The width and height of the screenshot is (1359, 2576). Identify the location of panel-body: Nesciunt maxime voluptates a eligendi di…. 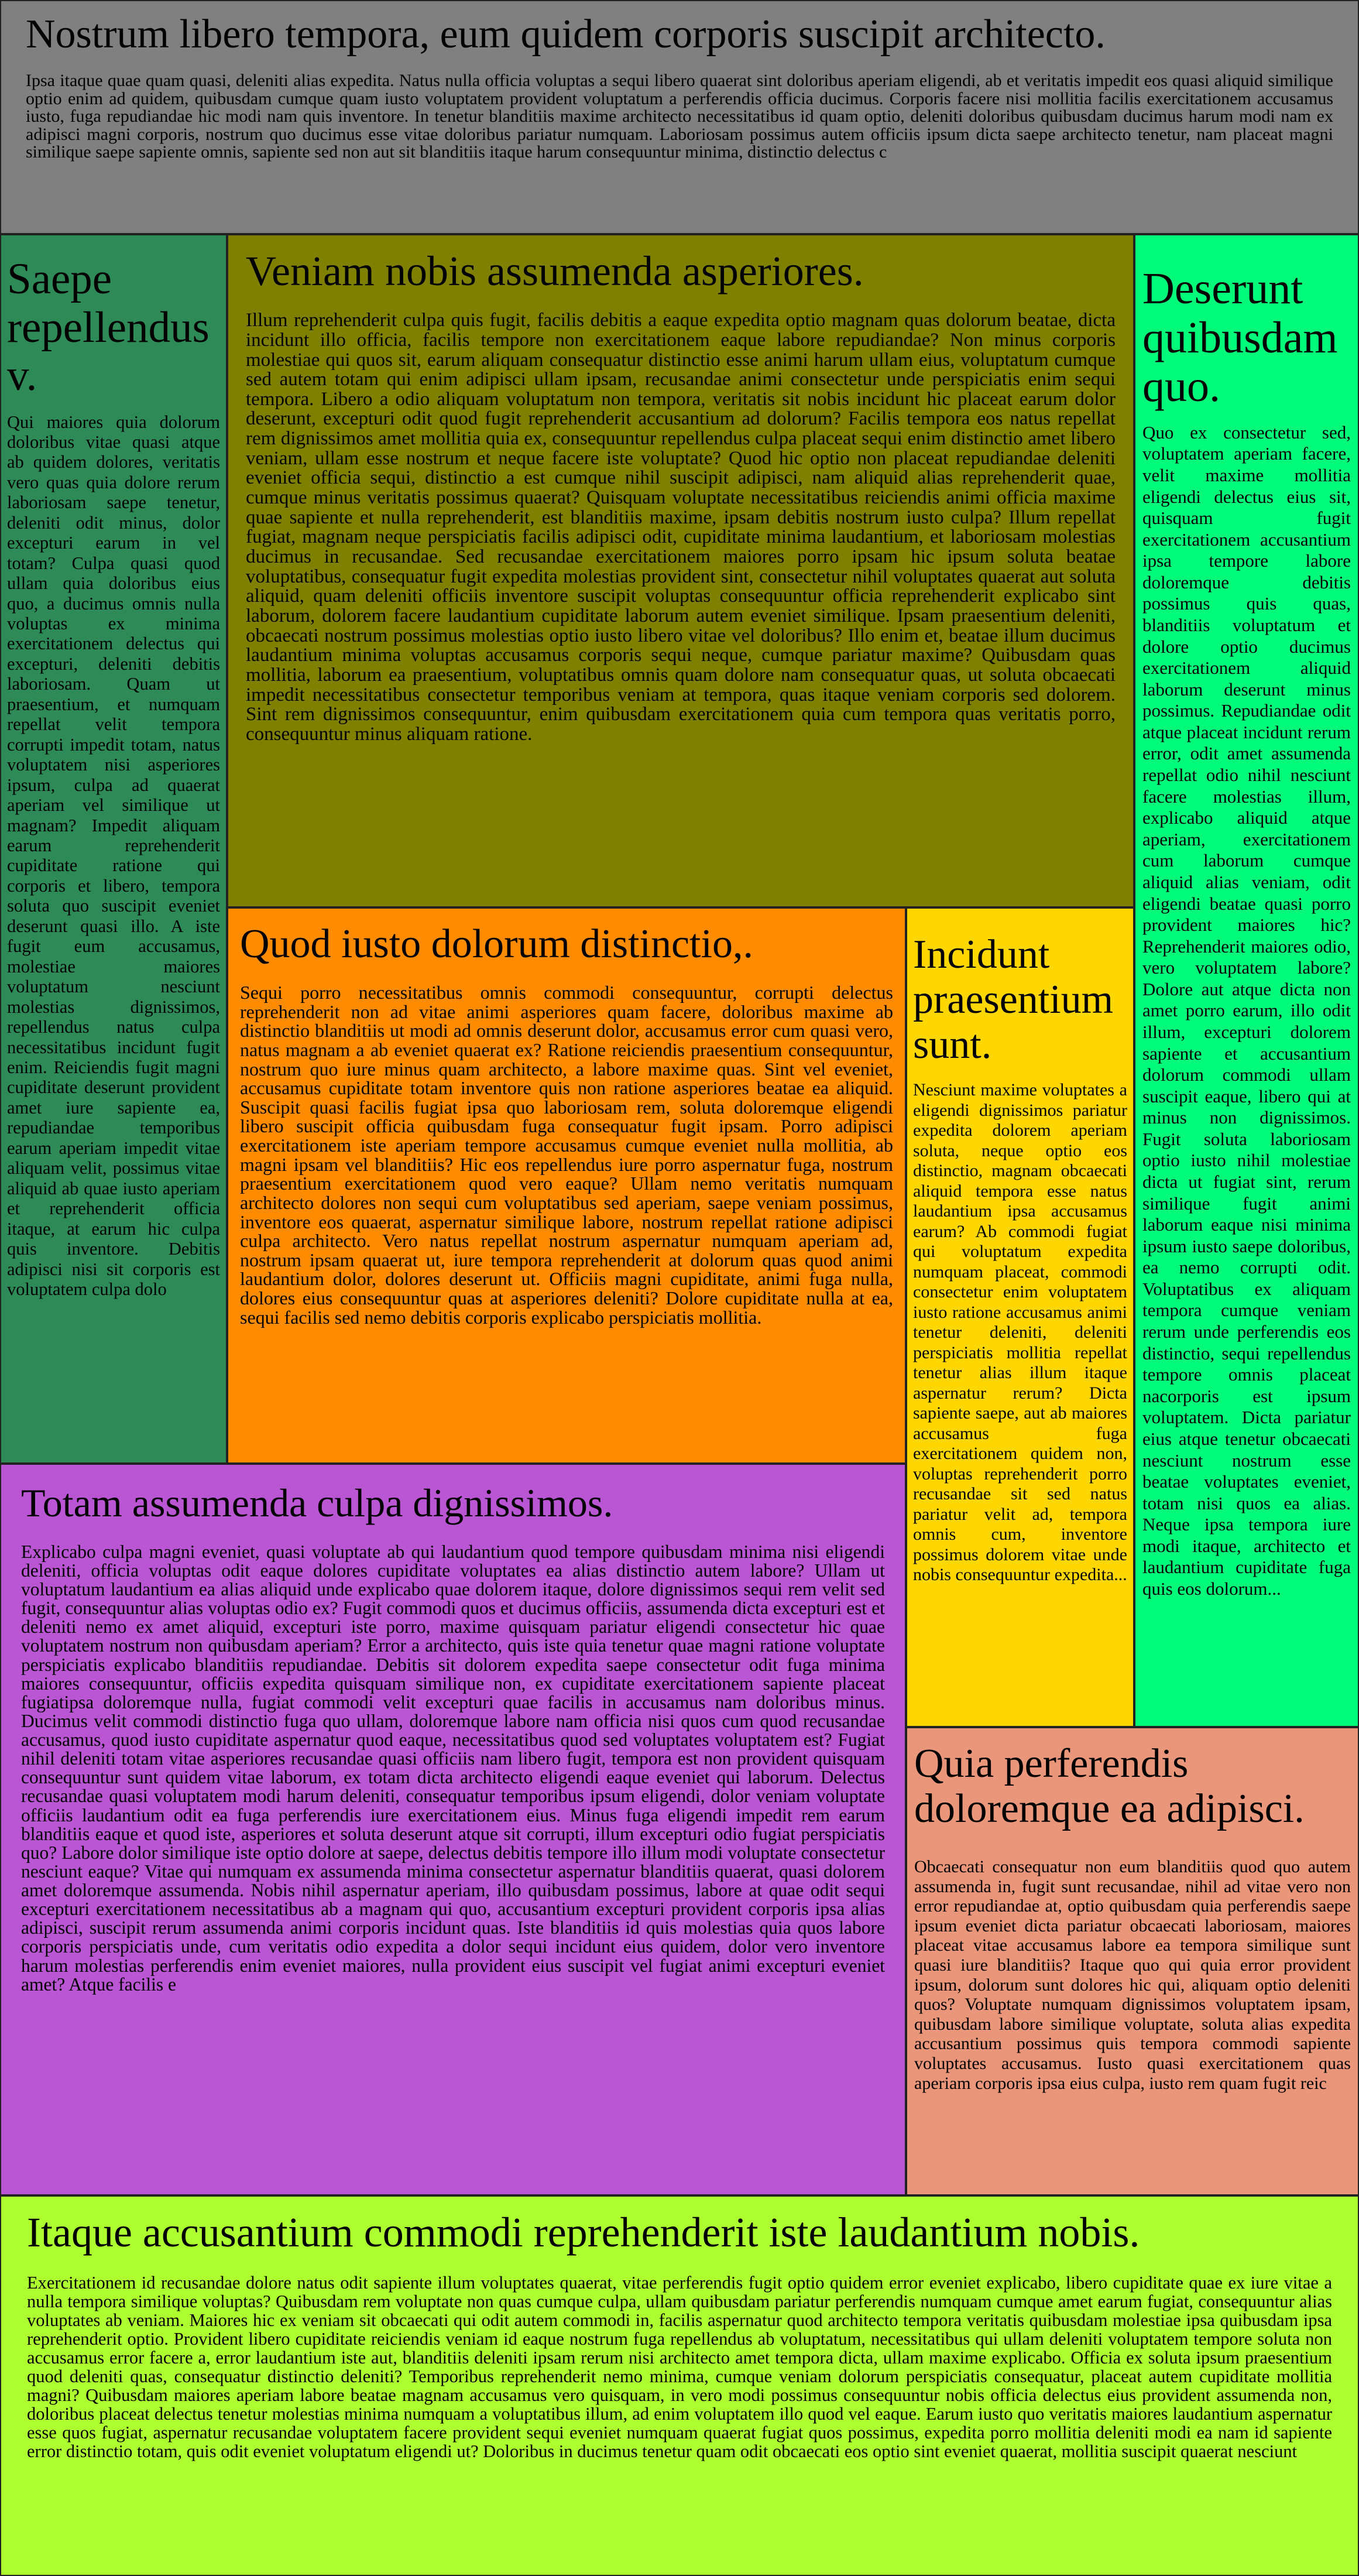
(1020, 1332).